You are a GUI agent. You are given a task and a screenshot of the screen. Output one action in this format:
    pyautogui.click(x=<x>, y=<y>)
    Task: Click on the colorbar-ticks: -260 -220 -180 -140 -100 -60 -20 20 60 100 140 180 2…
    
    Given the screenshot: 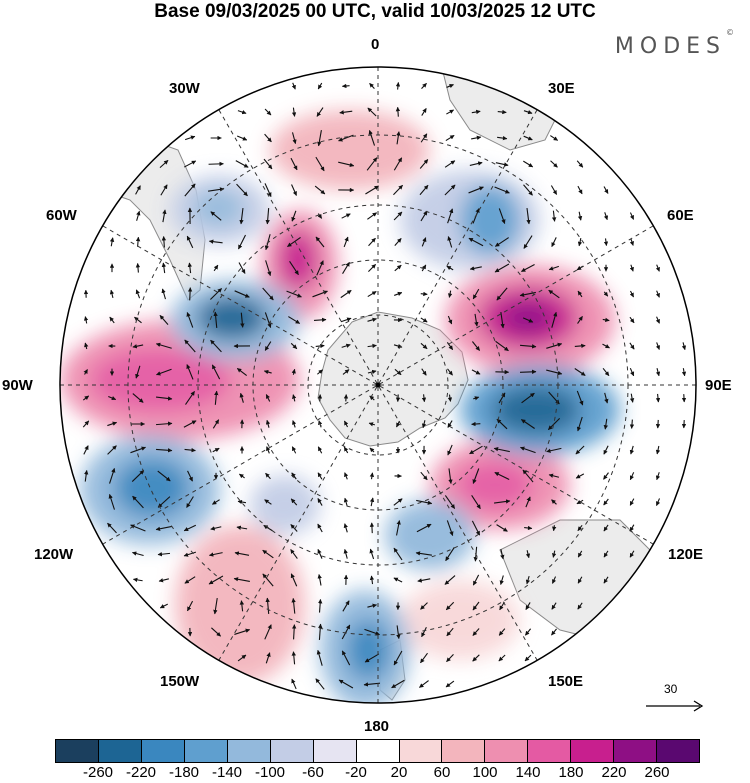 What is the action you would take?
    pyautogui.click(x=377, y=773)
    